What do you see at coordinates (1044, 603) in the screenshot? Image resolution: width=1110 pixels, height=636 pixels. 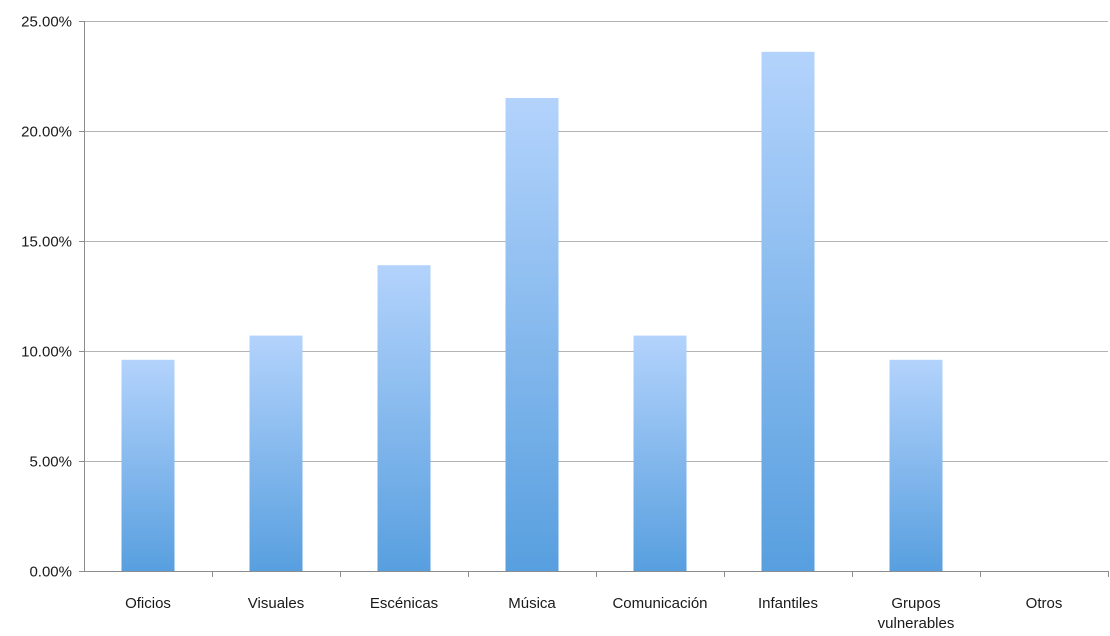 I see `x-category-label: Otros` at bounding box center [1044, 603].